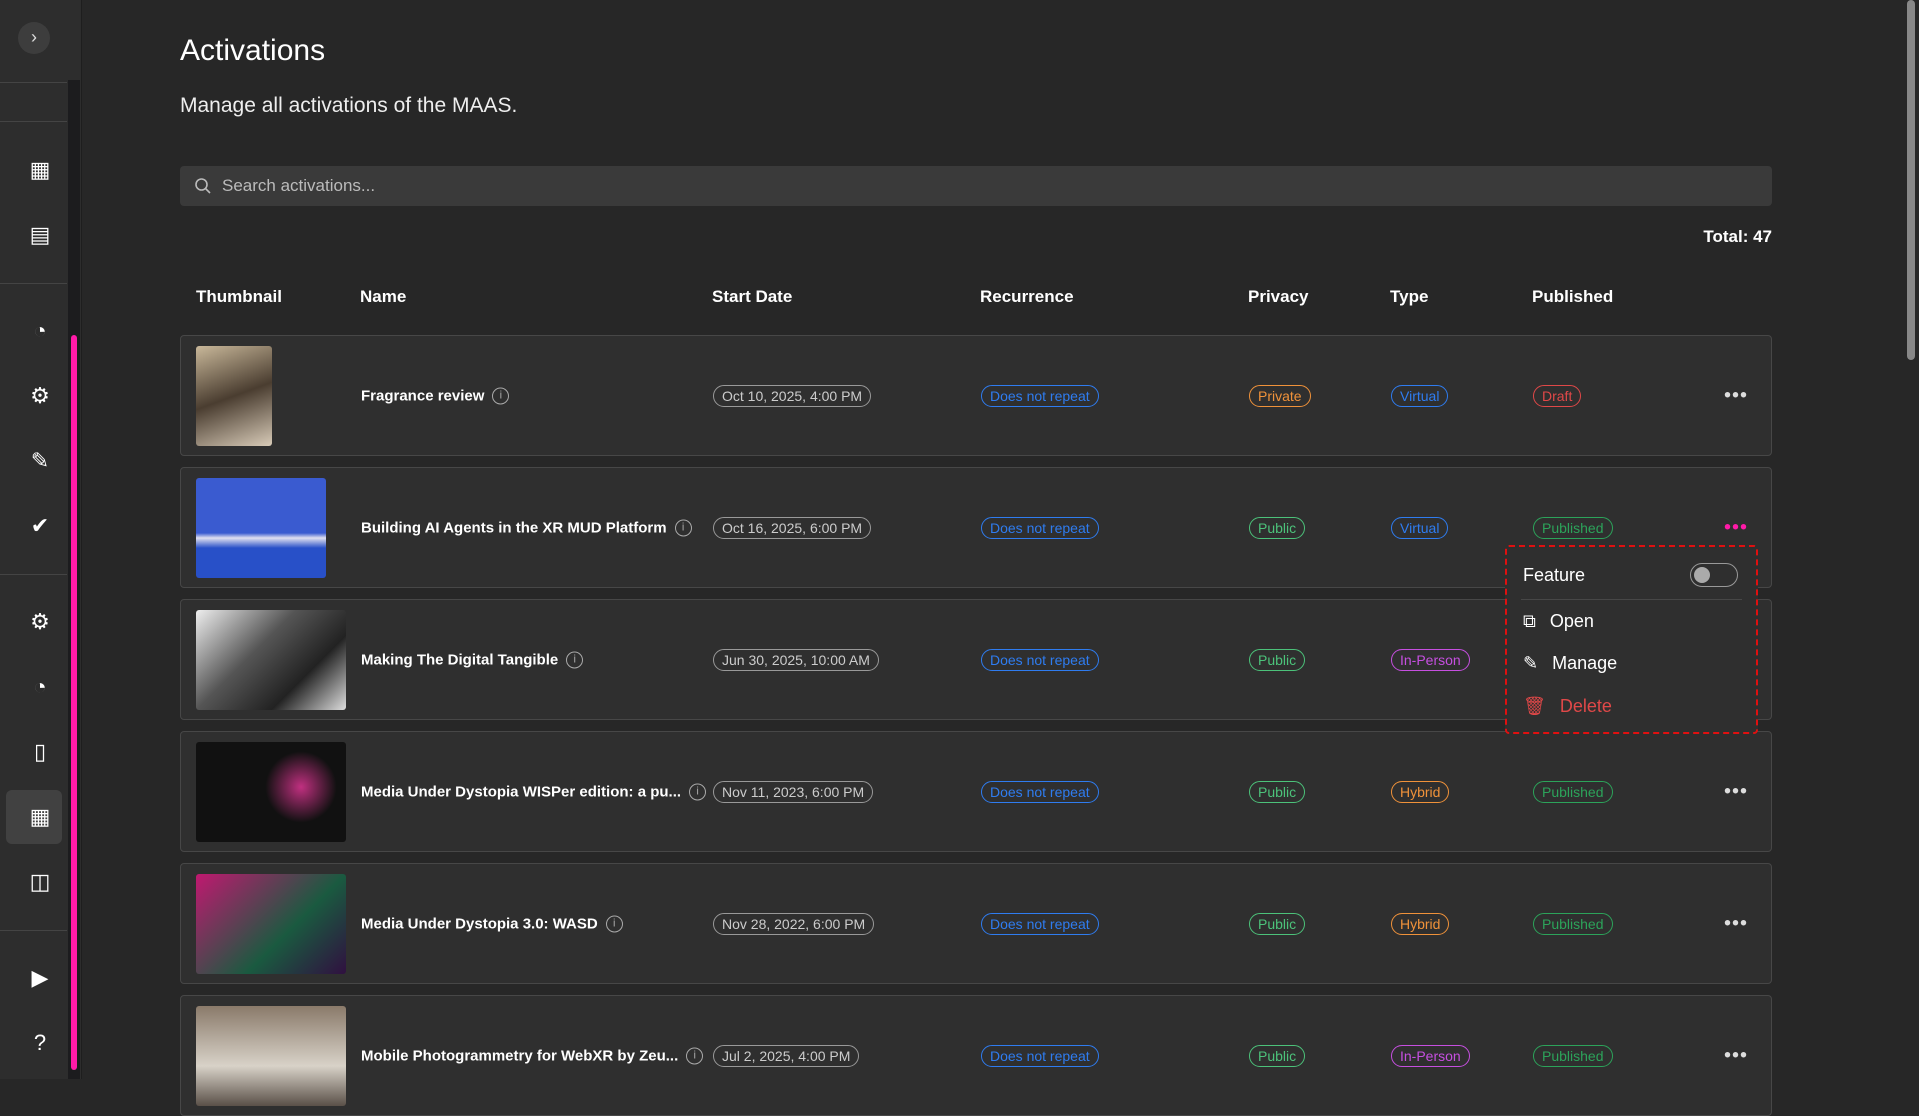 This screenshot has height=1116, width=1919. I want to click on col-name: Name, so click(383, 296).